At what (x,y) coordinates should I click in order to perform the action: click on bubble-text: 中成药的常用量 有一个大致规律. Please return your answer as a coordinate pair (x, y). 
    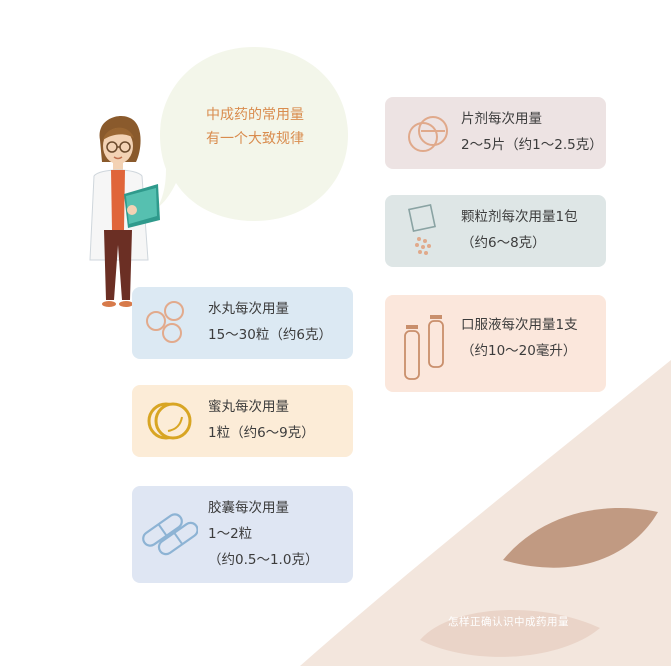
    Looking at the image, I should click on (255, 127).